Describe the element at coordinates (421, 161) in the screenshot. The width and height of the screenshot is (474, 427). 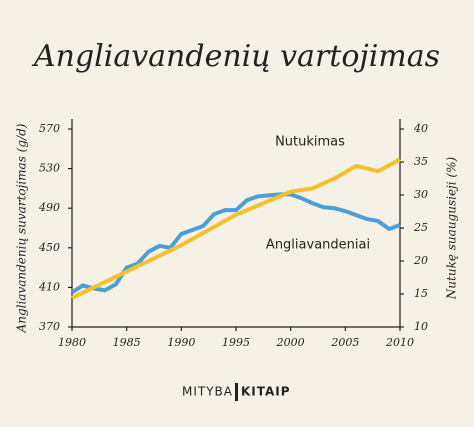
I see `y2-tick-label: 35` at that location.